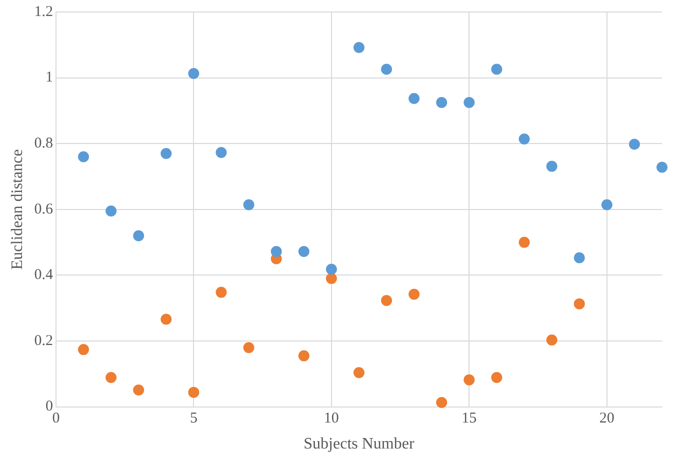  Describe the element at coordinates (194, 418) in the screenshot. I see `x-tick-label: 5` at that location.